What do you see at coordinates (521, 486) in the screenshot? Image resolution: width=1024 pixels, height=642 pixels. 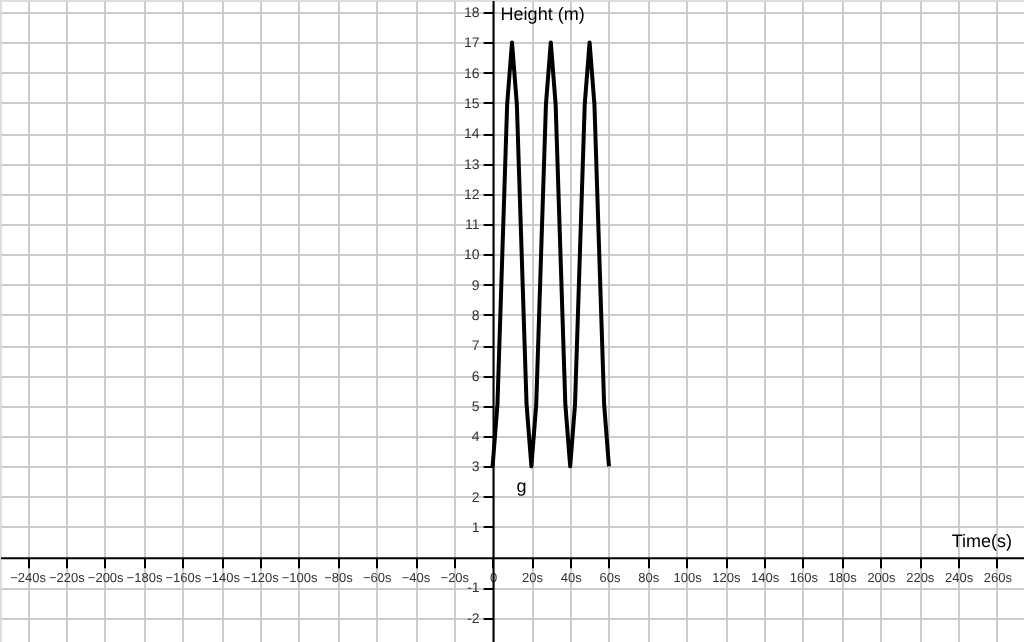 I see `annotation: g` at bounding box center [521, 486].